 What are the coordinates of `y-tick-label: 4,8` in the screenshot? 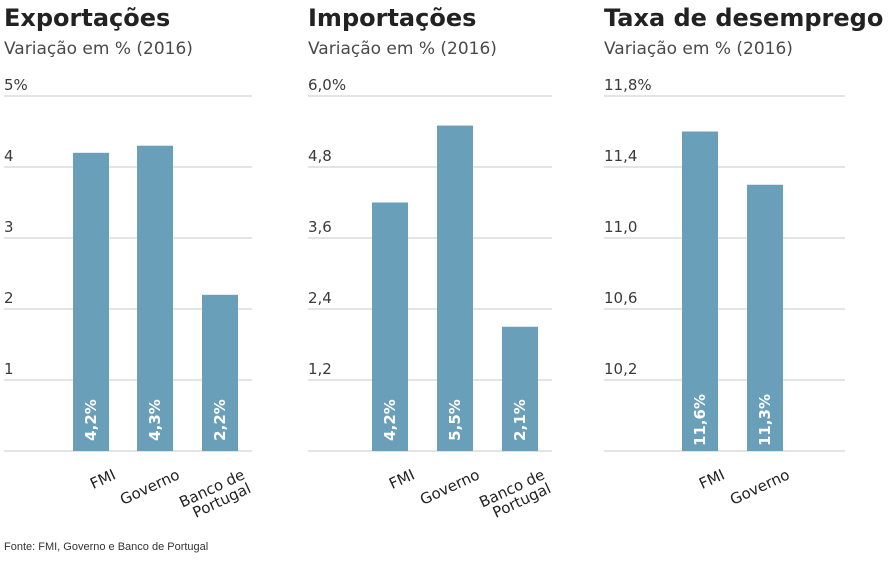 It's located at (320, 156).